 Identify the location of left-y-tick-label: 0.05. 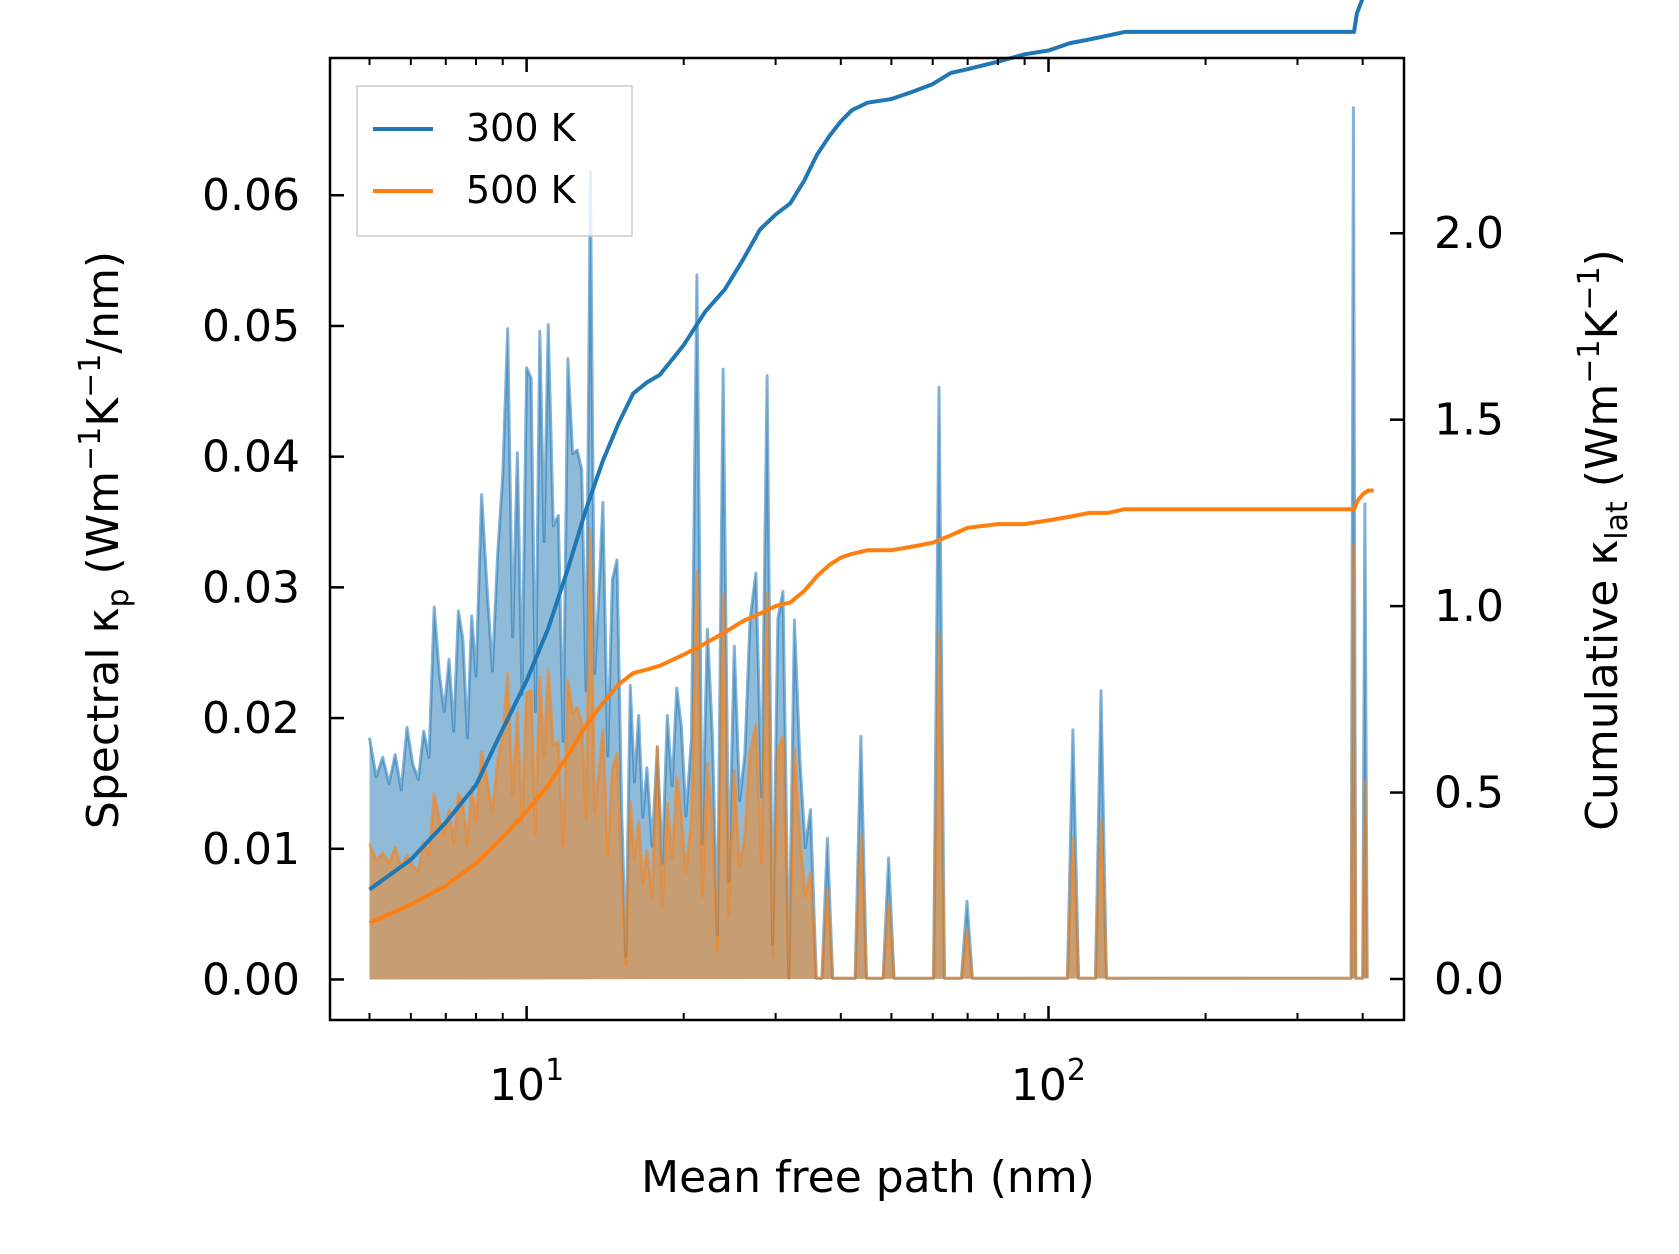
(251, 326).